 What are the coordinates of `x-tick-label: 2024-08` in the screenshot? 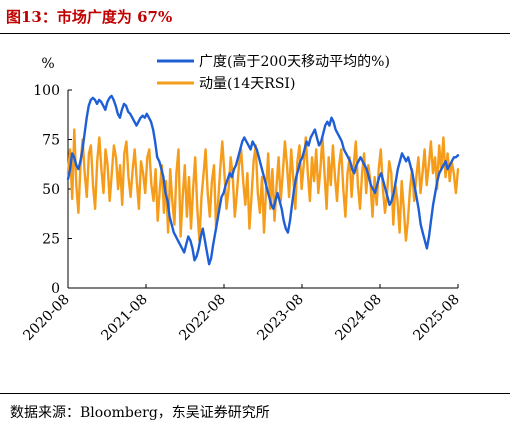 It's located at (358, 318).